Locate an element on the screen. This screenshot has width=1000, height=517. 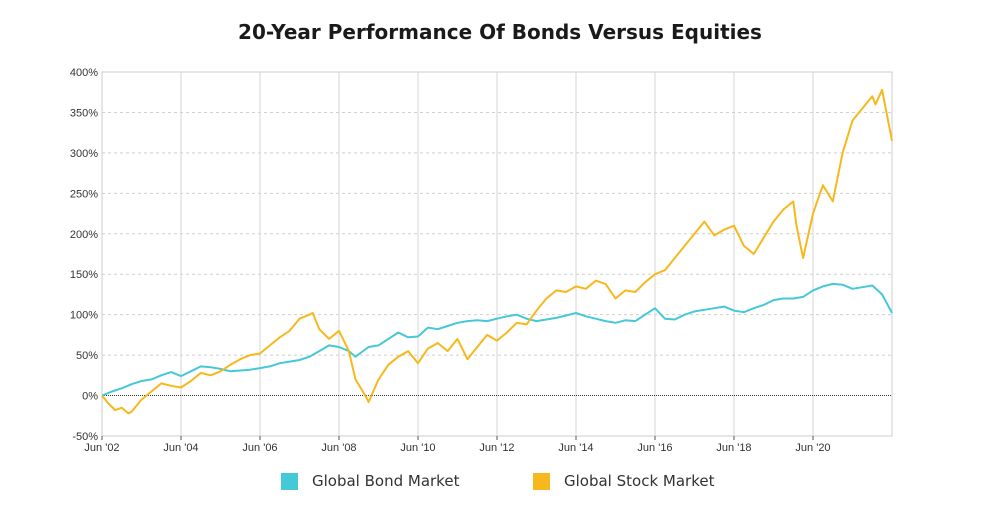
x-tick-label: Jun '14 is located at coordinates (575, 448).